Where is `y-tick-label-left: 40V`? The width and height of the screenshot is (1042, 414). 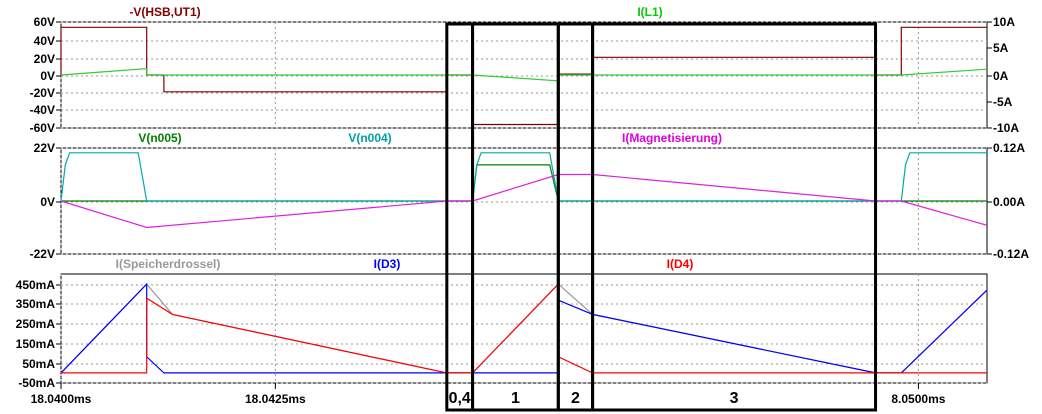 y-tick-label-left: 40V is located at coordinates (44, 41).